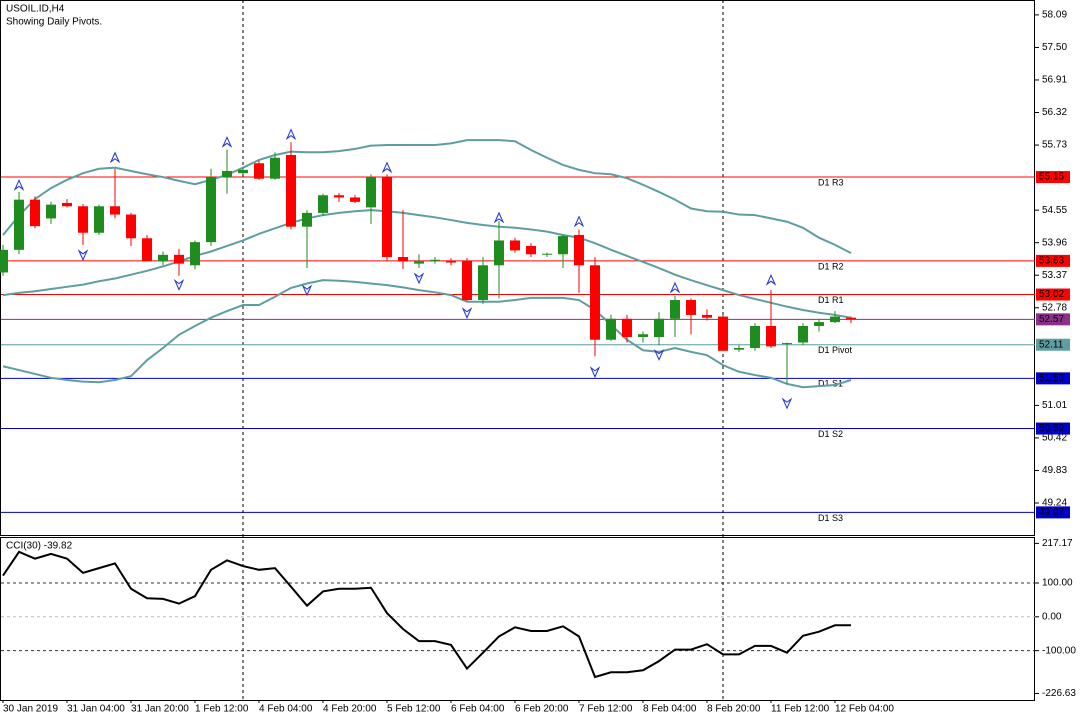  I want to click on price-box-label: 50.59, so click(1051, 428).